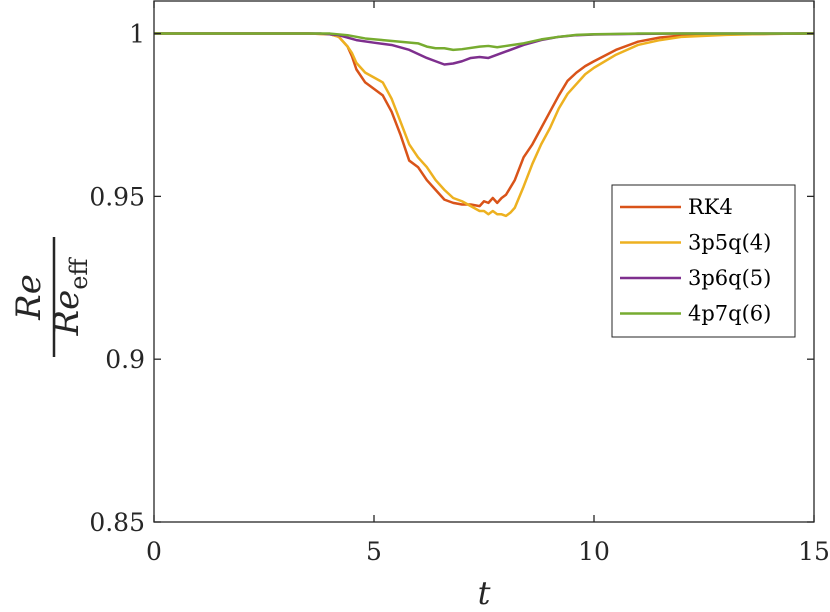  Describe the element at coordinates (137, 34) in the screenshot. I see `y-tick-label: 1` at that location.